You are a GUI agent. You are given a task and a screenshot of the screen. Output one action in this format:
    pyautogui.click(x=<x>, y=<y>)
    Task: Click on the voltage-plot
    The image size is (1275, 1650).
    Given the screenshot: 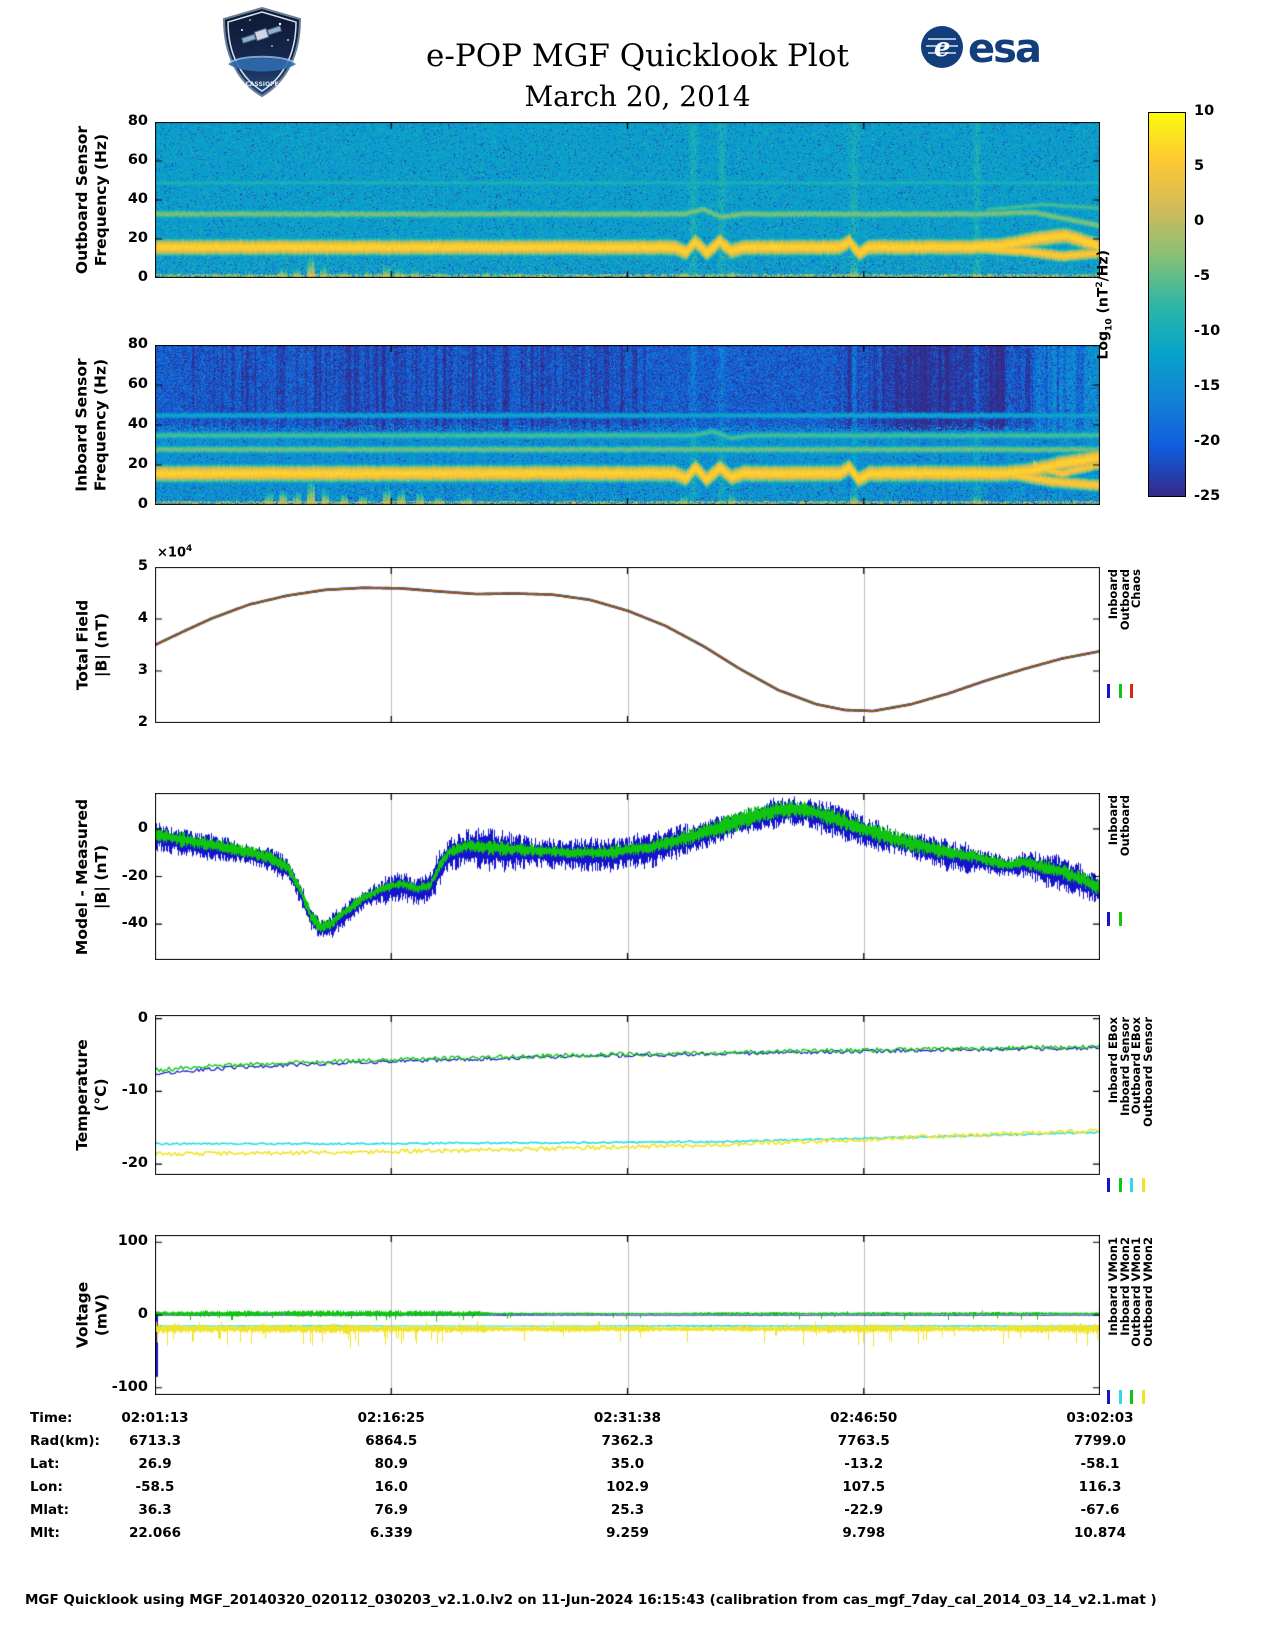 What is the action you would take?
    pyautogui.click(x=627, y=1315)
    